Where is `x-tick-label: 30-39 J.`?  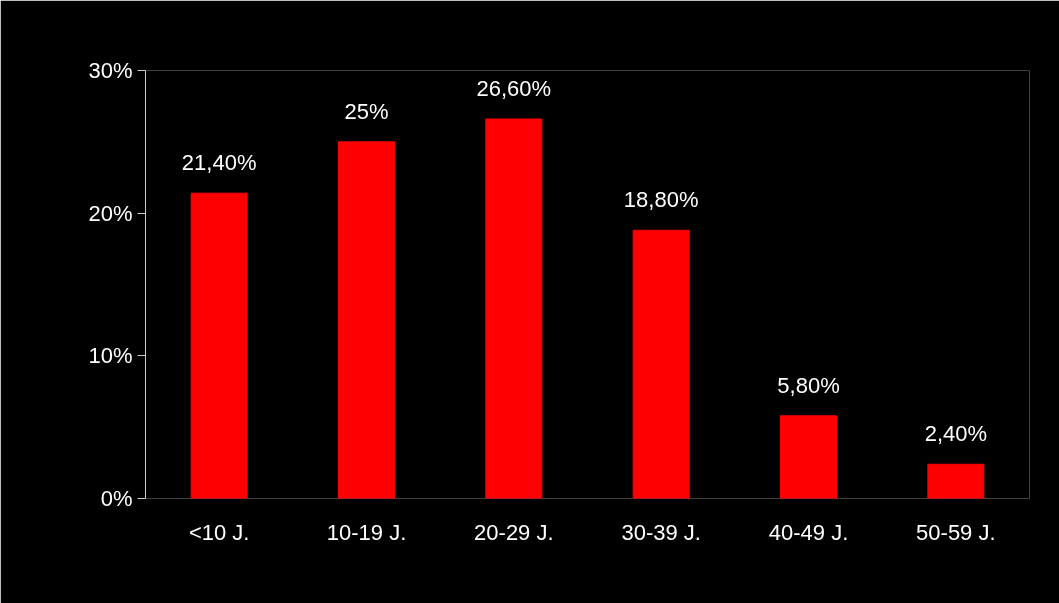
x-tick-label: 30-39 J. is located at coordinates (661, 532).